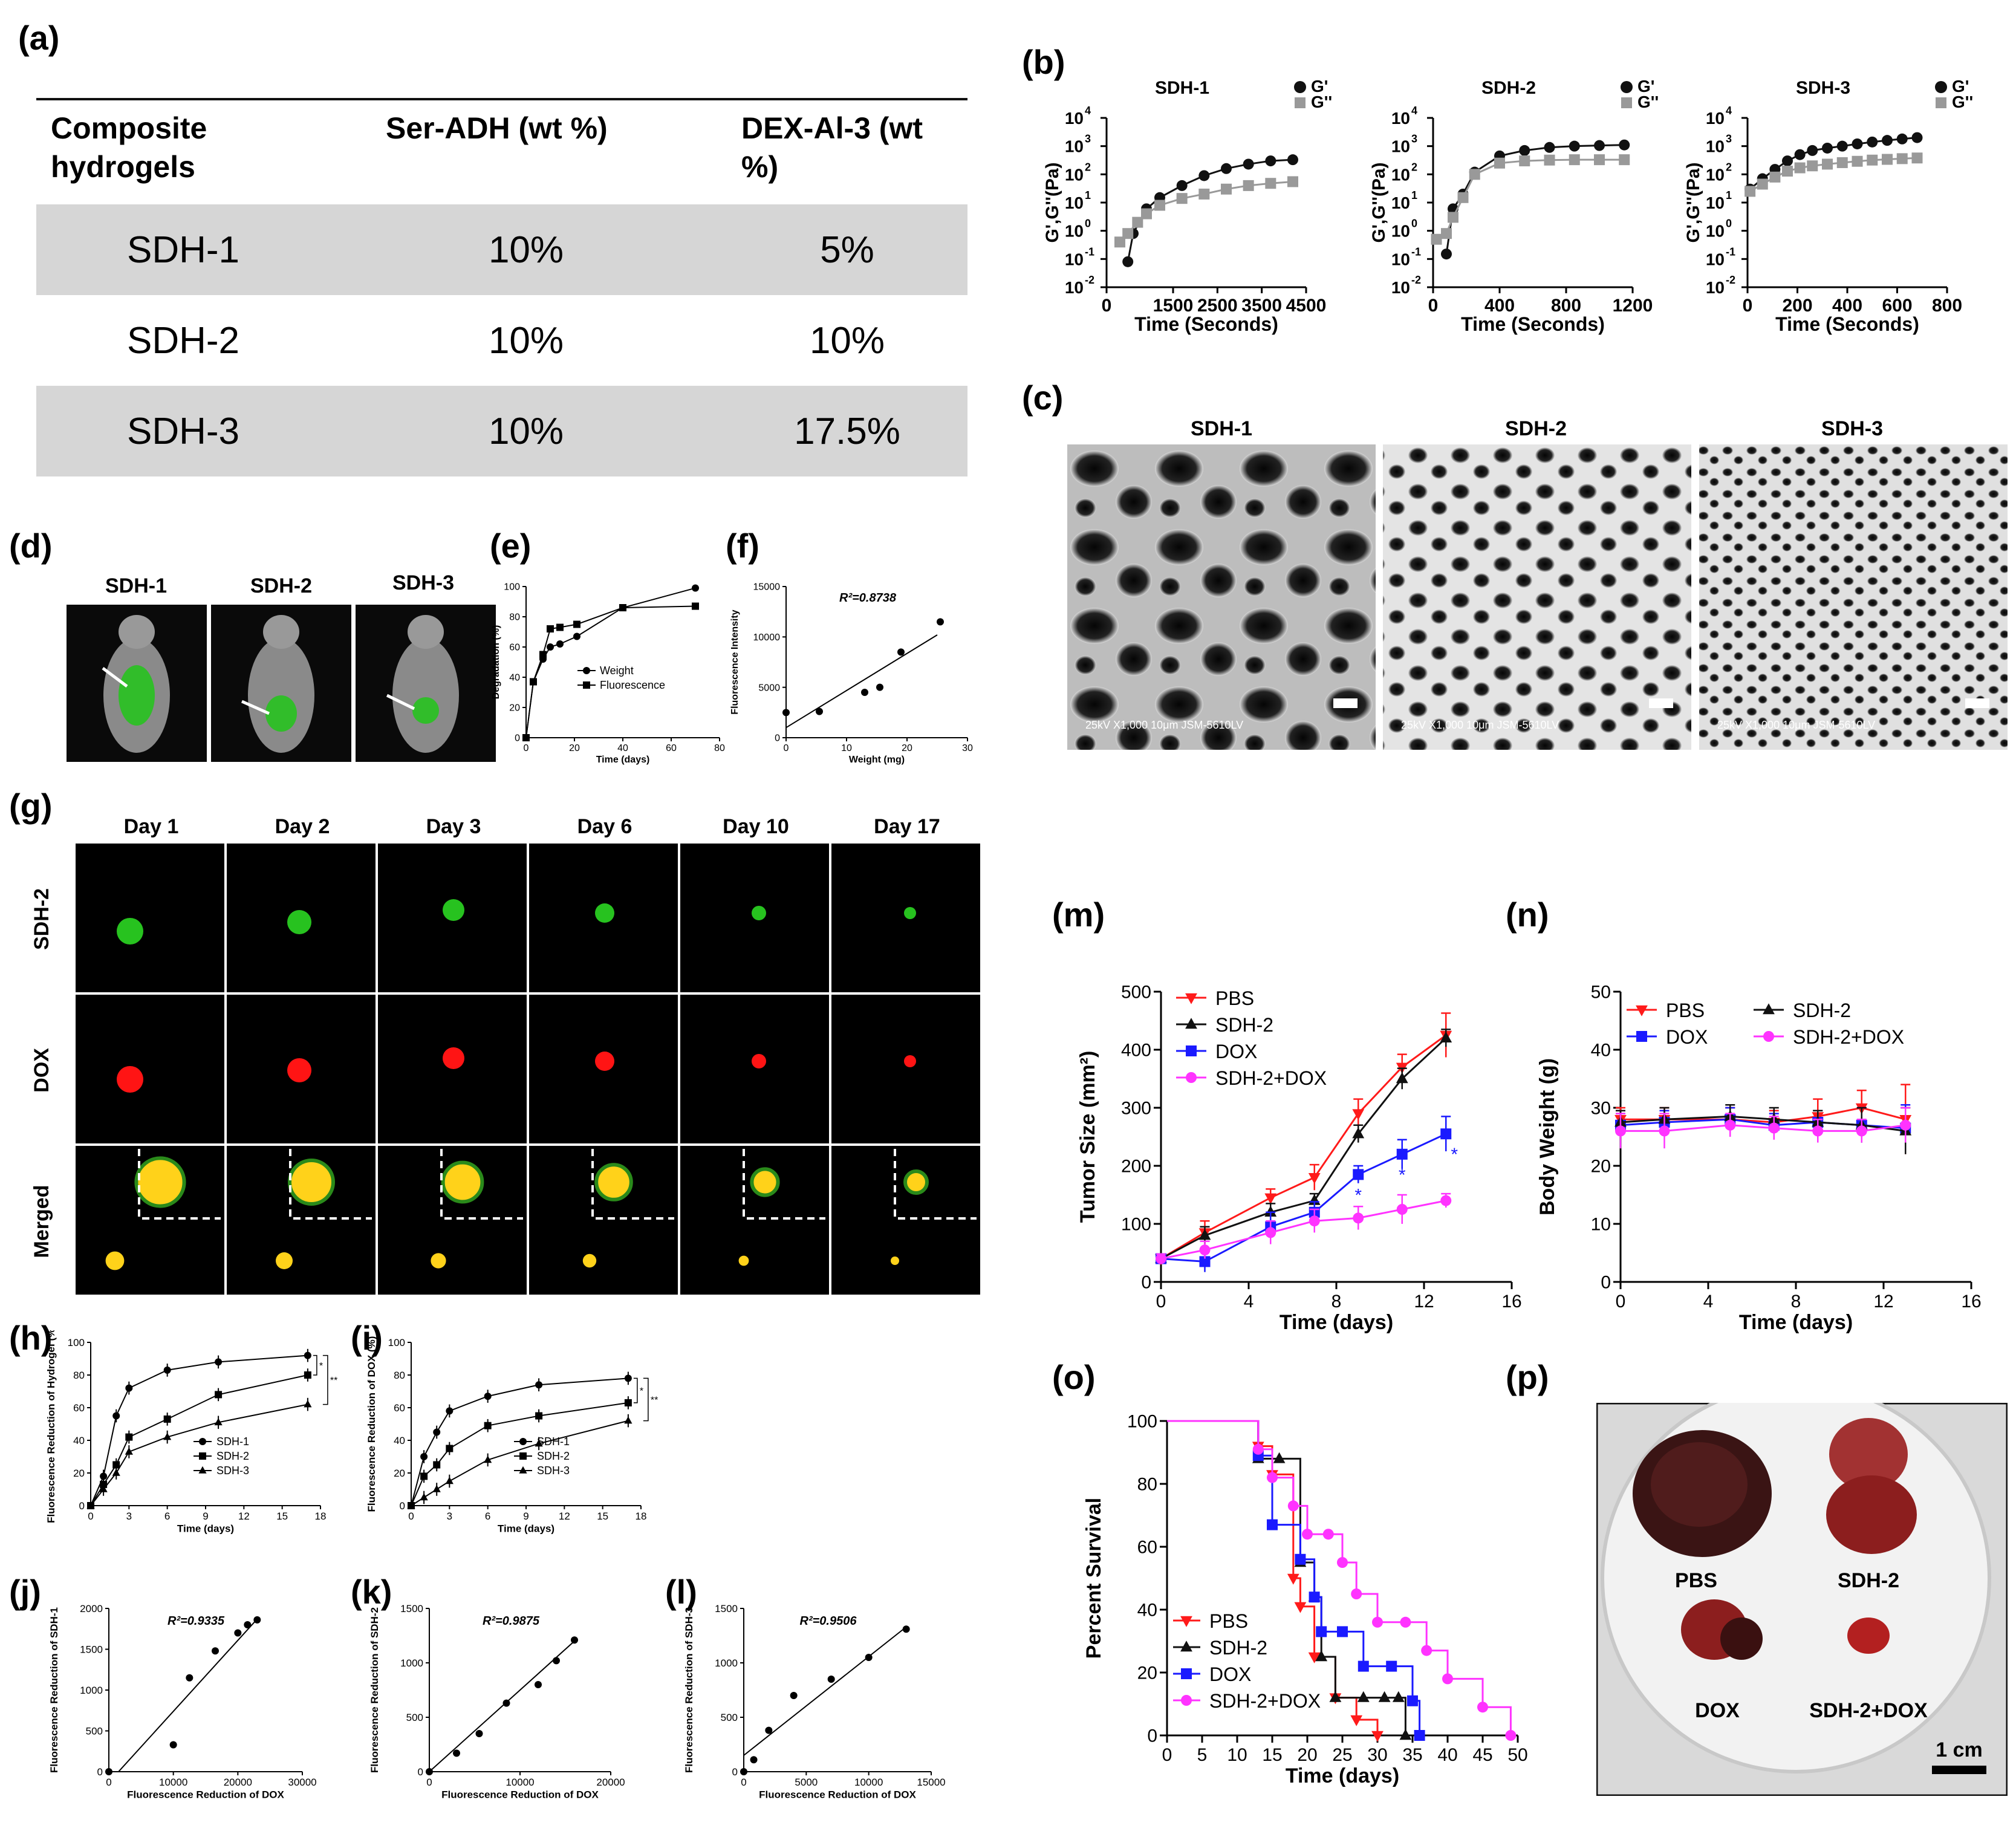 Image resolution: width=2016 pixels, height=1837 pixels. I want to click on panel-label-c: (c), so click(1043, 398).